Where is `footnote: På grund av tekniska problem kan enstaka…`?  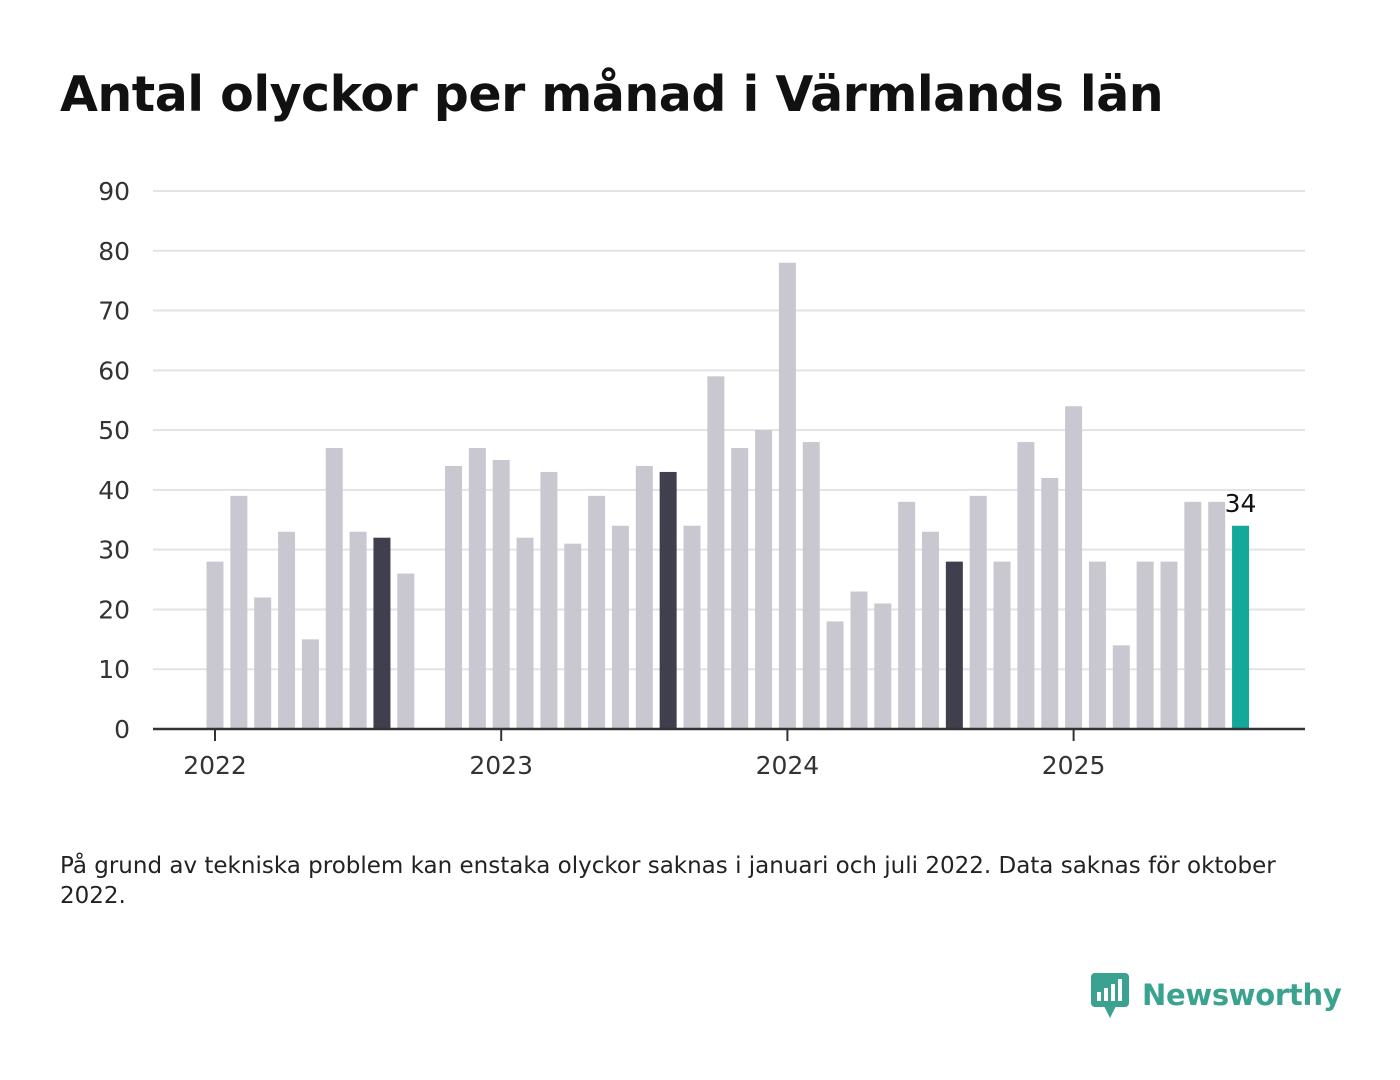
footnote: På grund av tekniska problem kan enstaka… is located at coordinates (668, 881).